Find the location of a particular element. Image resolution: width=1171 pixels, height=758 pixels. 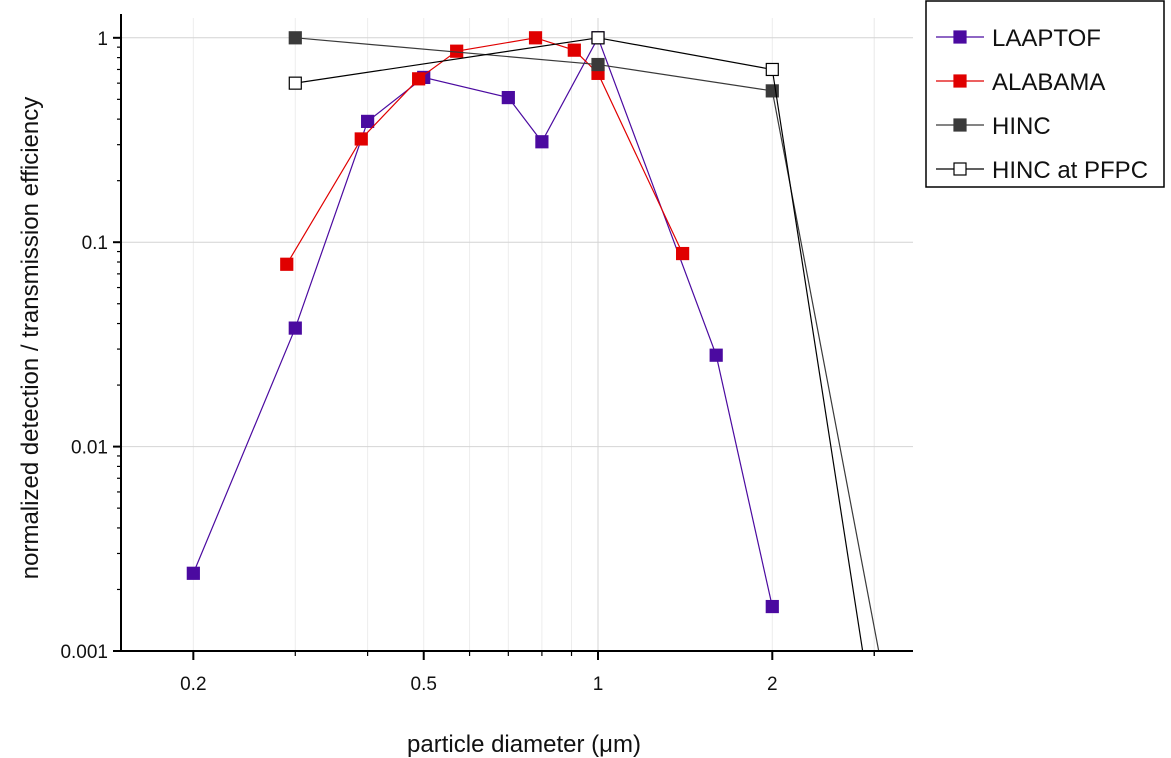

legend-item: ALABAMA is located at coordinates (1020, 82).